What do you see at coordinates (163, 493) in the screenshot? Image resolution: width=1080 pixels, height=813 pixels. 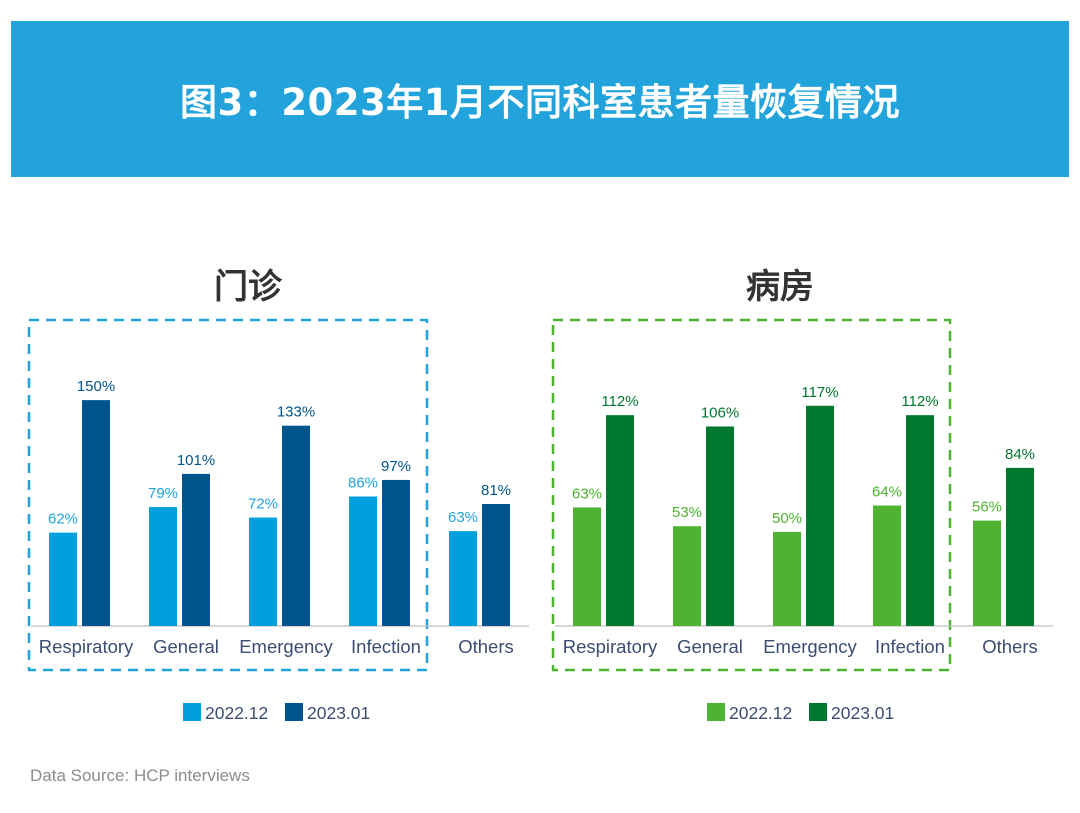 I see `data-label: 79%` at bounding box center [163, 493].